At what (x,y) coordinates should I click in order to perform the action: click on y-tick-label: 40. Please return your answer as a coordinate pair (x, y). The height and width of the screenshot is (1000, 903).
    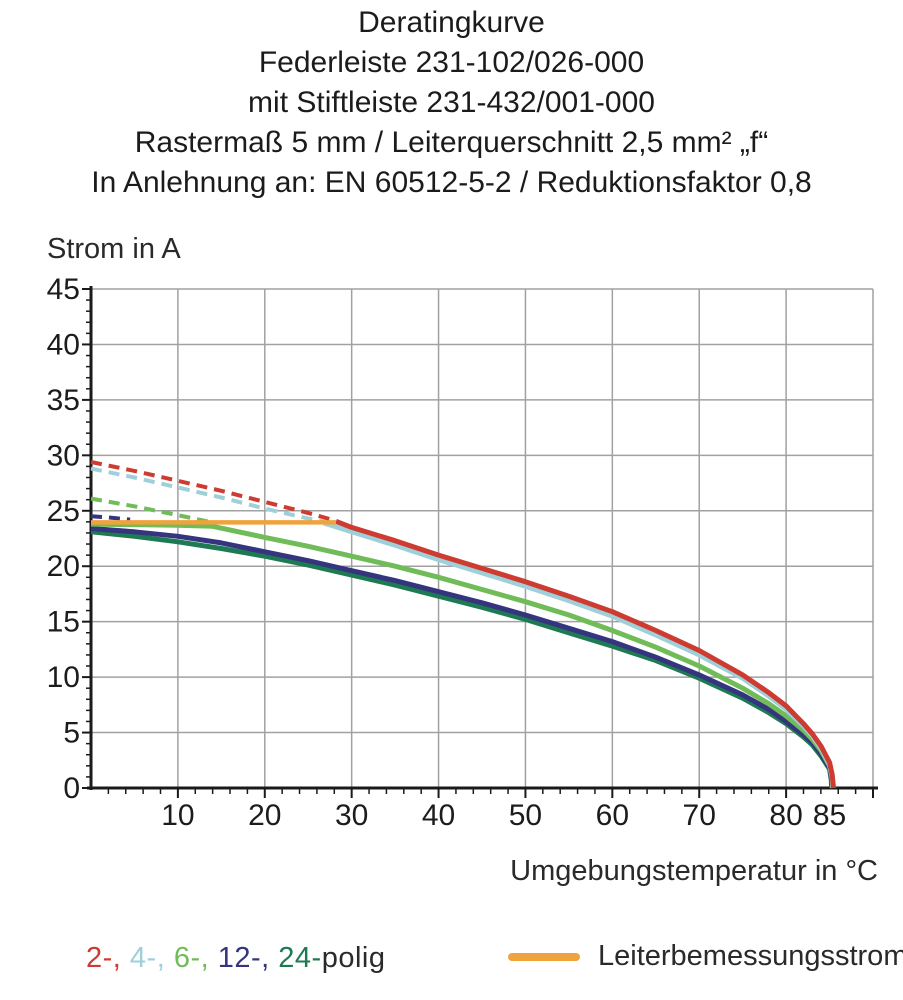
    Looking at the image, I should click on (63, 344).